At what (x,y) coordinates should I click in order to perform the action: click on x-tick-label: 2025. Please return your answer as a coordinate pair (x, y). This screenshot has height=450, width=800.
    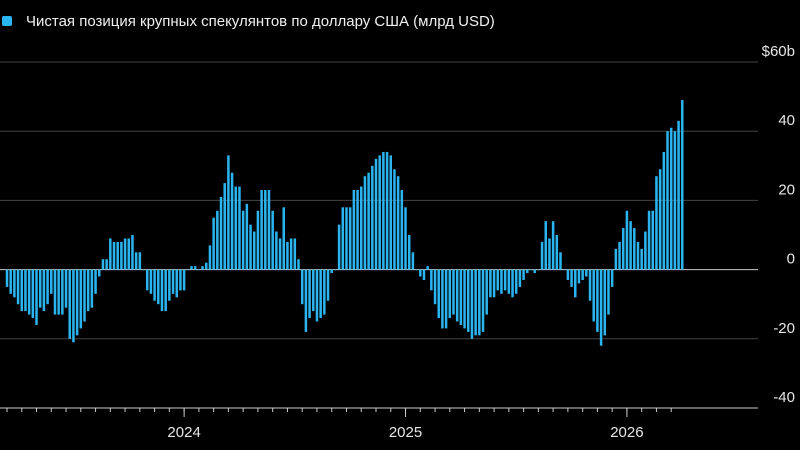
    Looking at the image, I should click on (405, 432).